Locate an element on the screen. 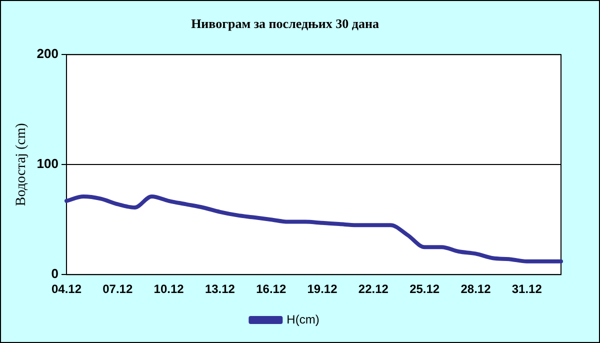 This screenshot has width=600, height=343. x-tick-label: 04.12 is located at coordinates (66, 289).